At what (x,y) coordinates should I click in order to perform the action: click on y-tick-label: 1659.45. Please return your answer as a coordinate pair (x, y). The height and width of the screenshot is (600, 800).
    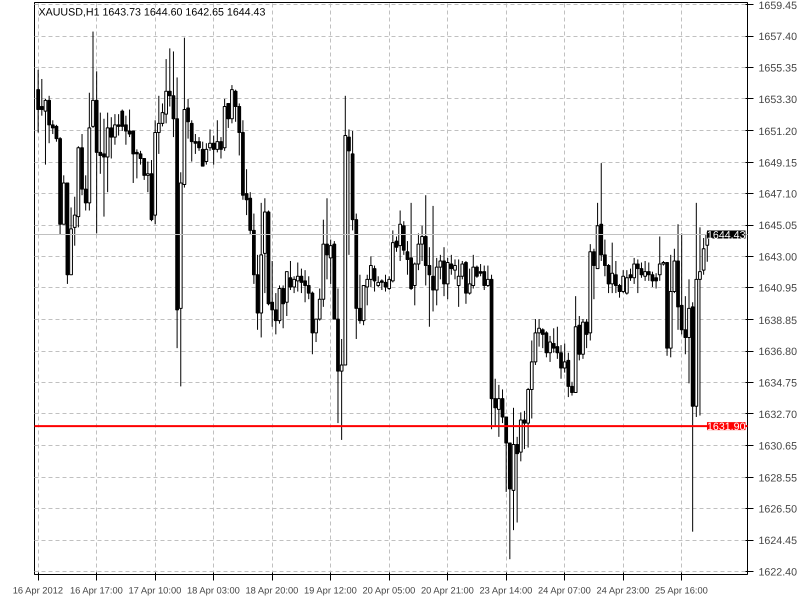
    Looking at the image, I should click on (778, 6).